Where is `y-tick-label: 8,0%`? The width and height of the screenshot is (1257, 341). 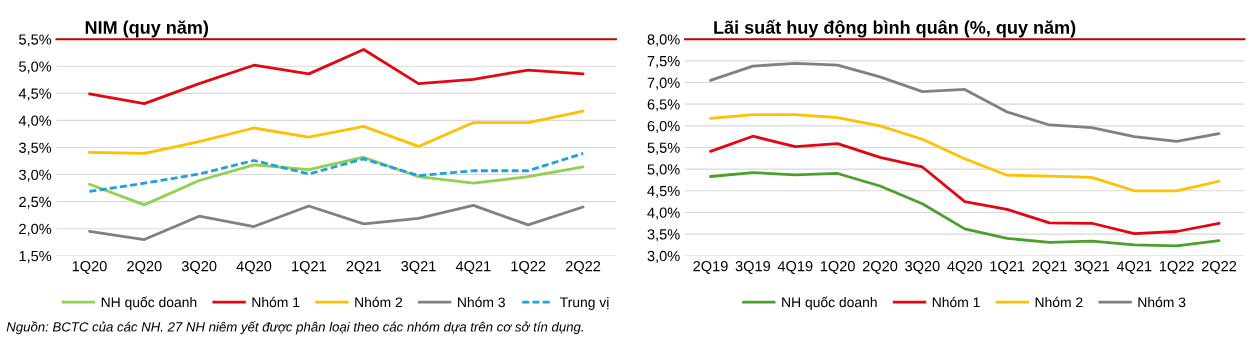 y-tick-label: 8,0% is located at coordinates (663, 40).